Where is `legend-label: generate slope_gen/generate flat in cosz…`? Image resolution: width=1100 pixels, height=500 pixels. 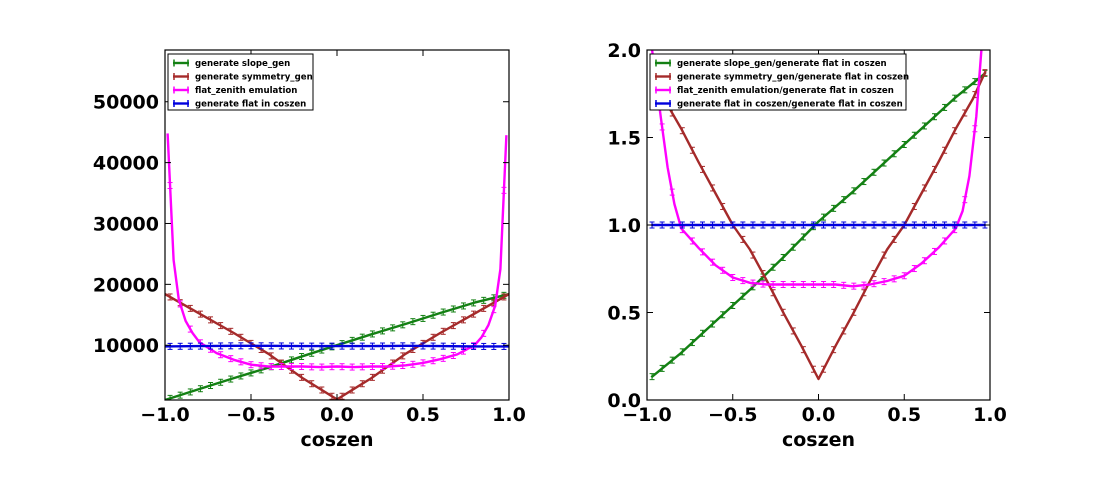
legend-label: generate slope_gen/generate flat in cosz… is located at coordinates (782, 64).